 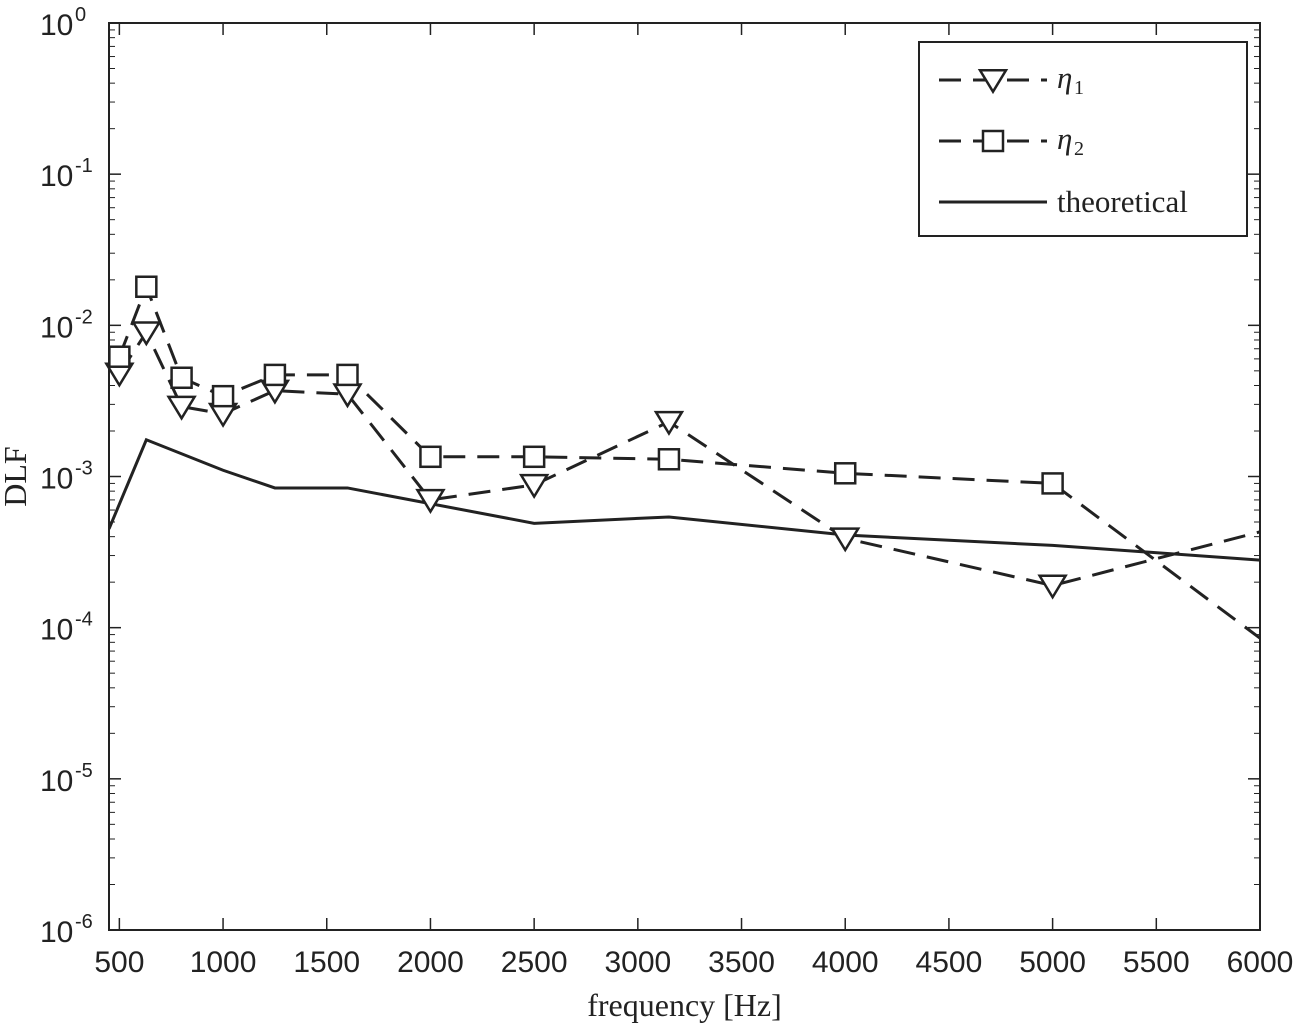 I want to click on y-tick-label: 10 0, so click(x=63, y=23).